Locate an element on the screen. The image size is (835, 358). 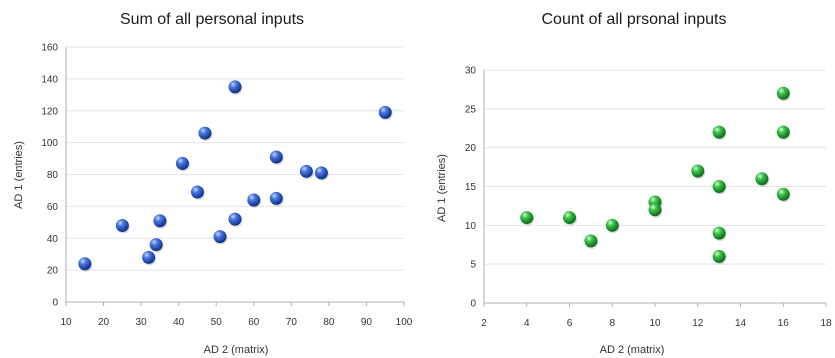
sum-chart-y-tick-label: 140 is located at coordinates (49, 79).